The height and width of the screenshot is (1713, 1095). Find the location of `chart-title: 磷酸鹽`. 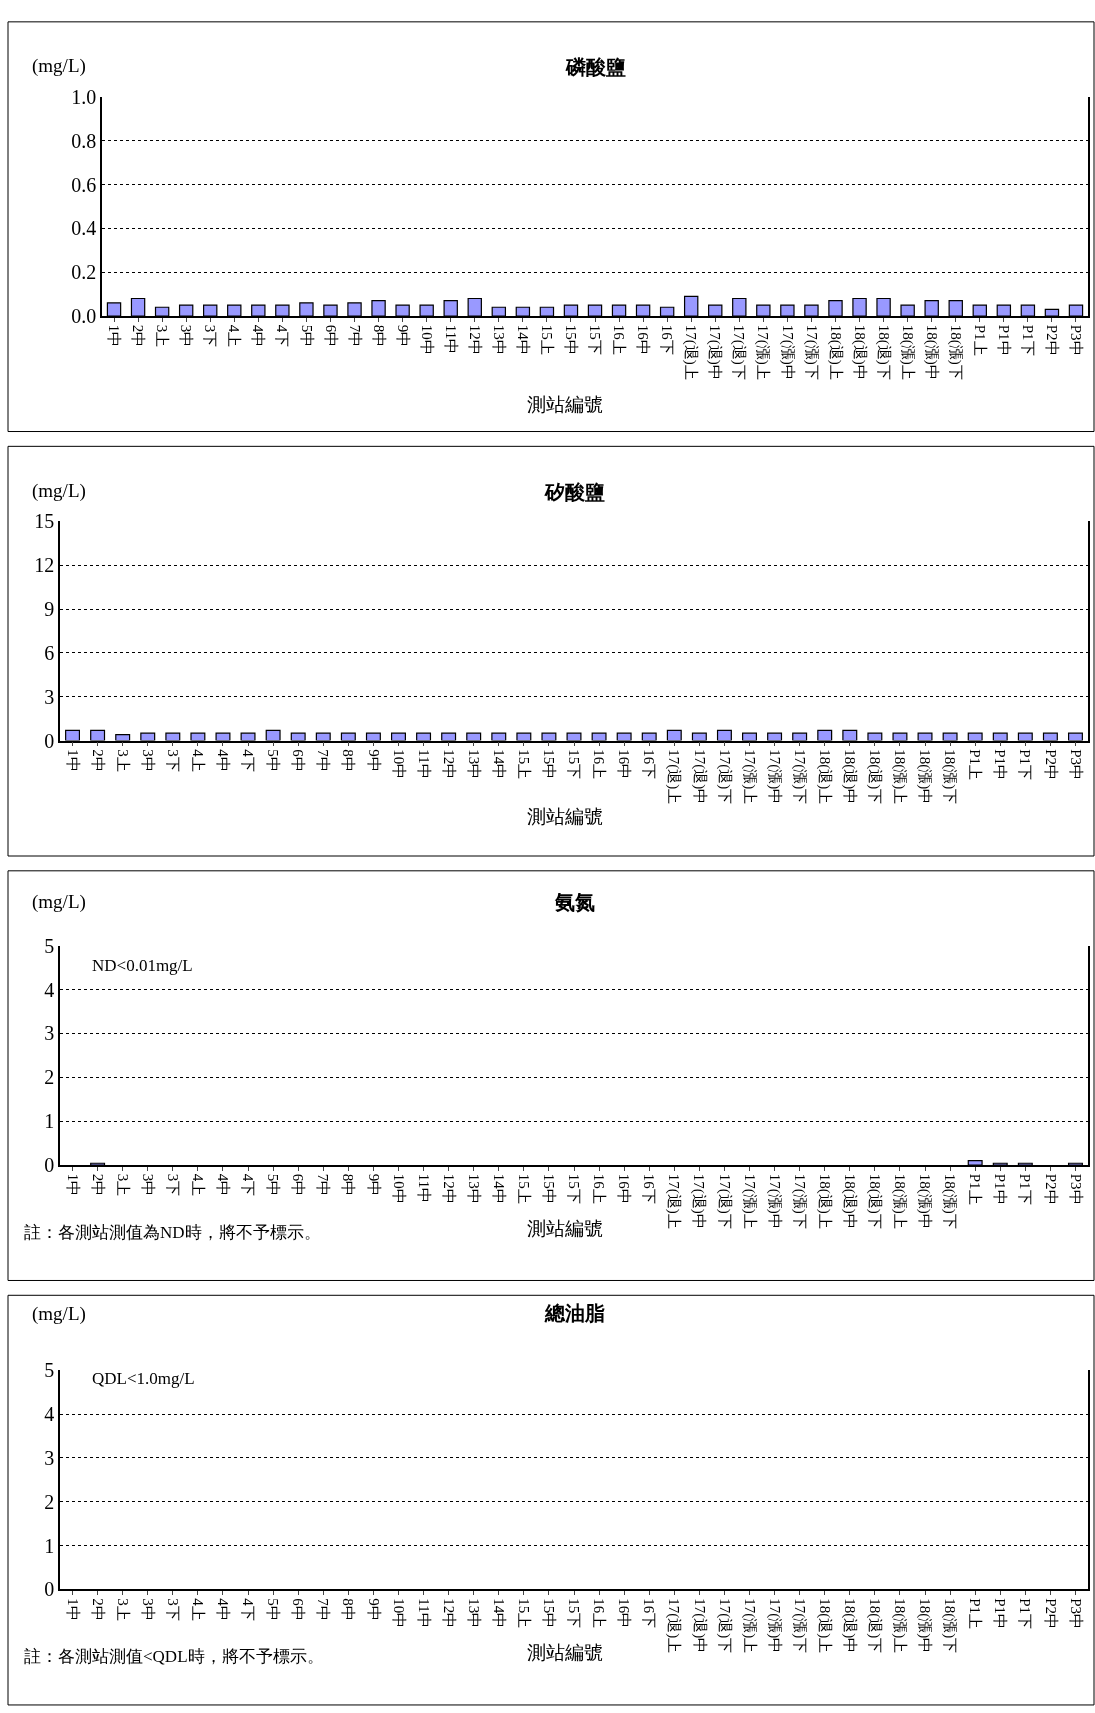

chart-title: 磷酸鹽 is located at coordinates (595, 67).